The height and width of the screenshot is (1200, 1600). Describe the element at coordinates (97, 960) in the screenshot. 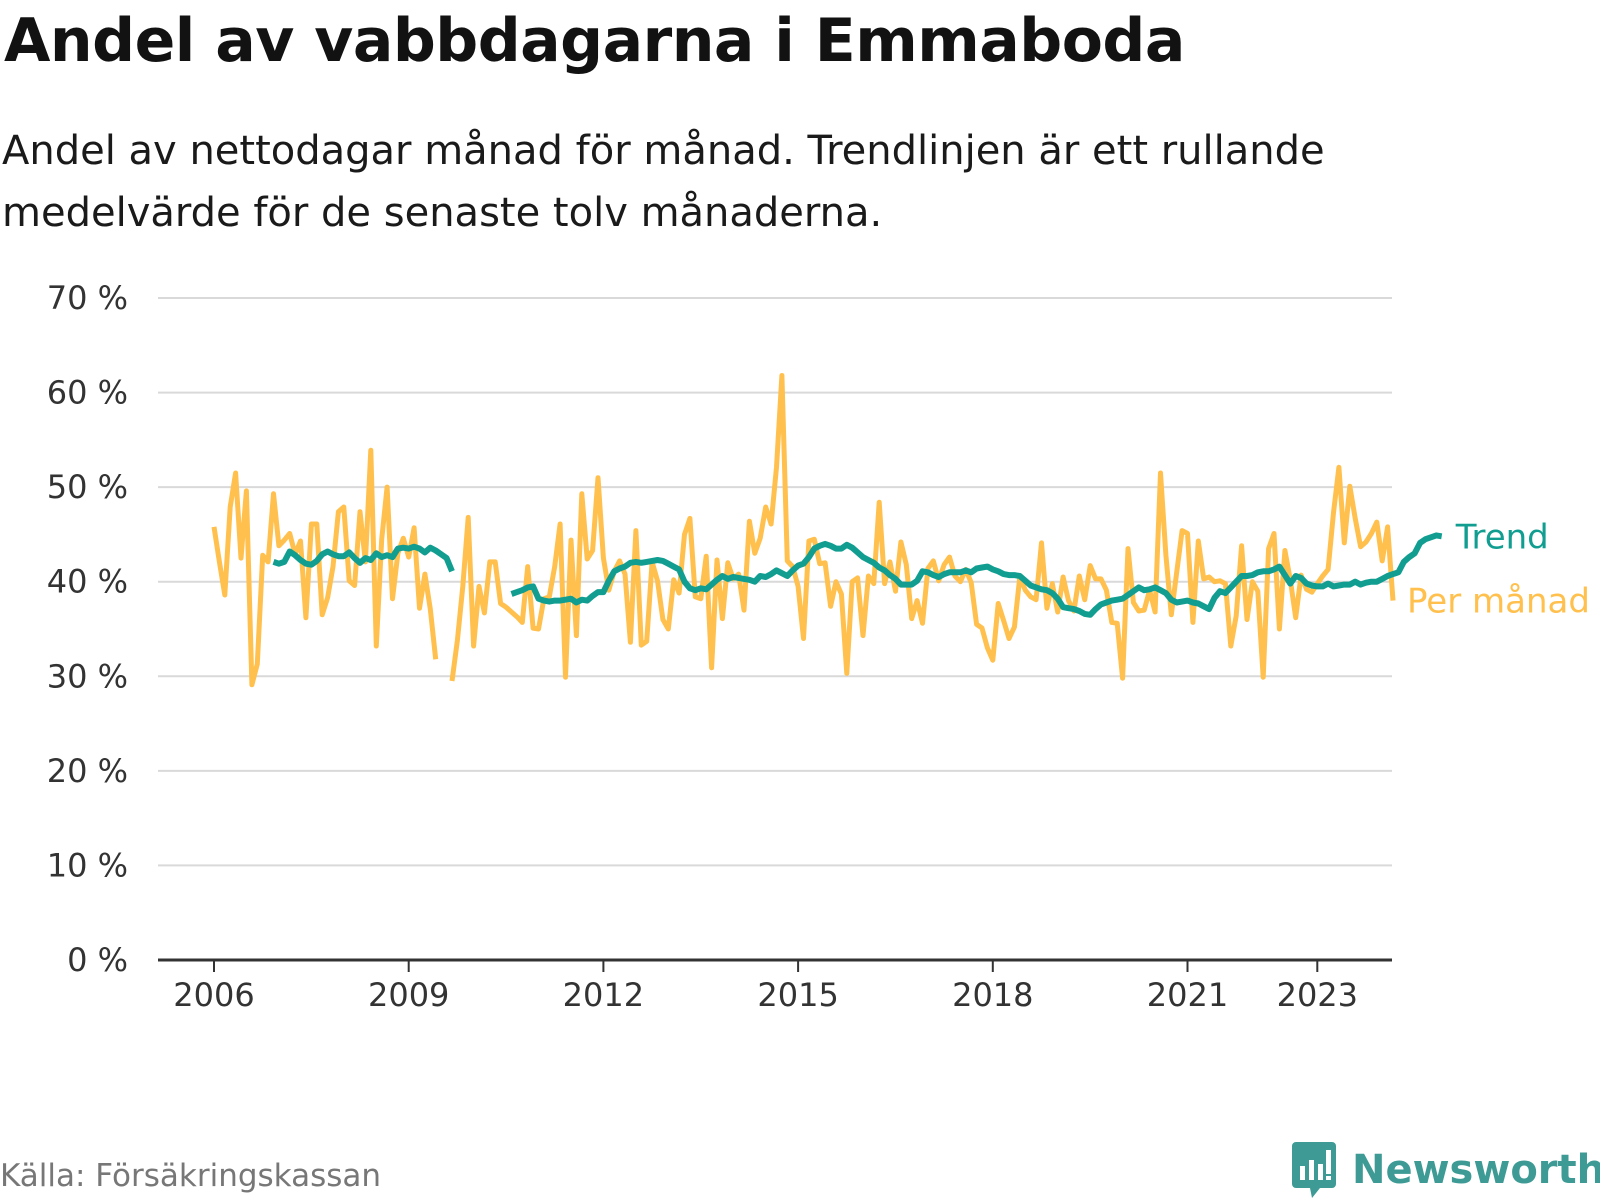

I see `y-tick-label: 0 %` at that location.